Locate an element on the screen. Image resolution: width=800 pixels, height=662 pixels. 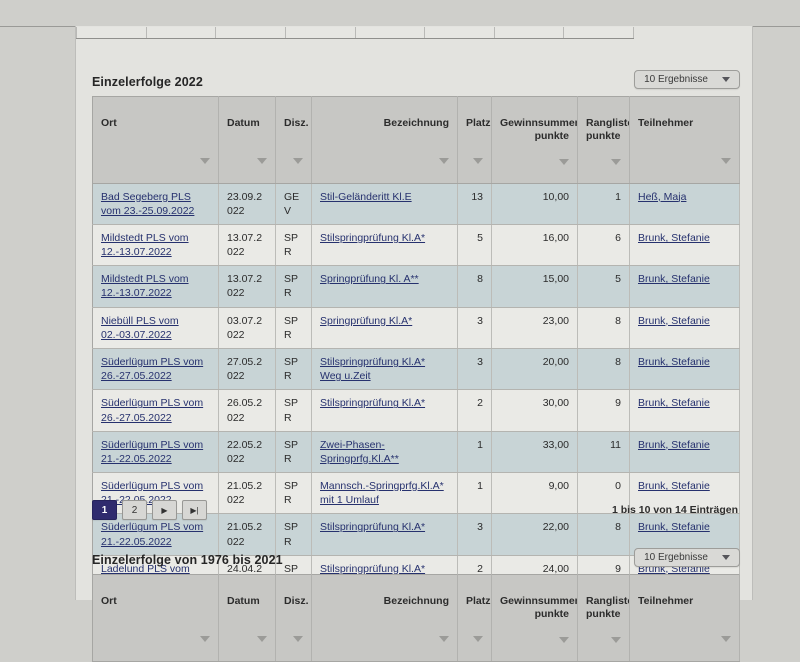
ranglistenpunkte-cell: 5 is located at coordinates (603, 286).